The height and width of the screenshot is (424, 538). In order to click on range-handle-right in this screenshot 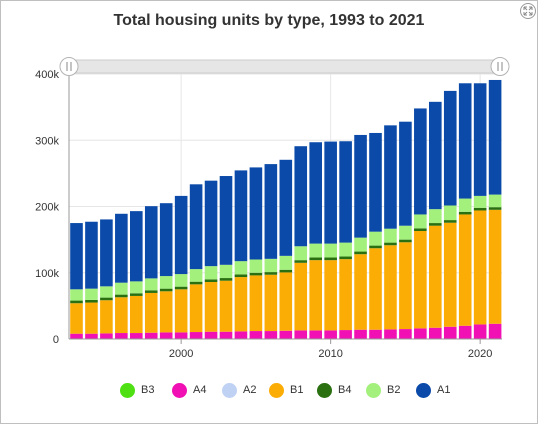, I will do `click(500, 66)`.